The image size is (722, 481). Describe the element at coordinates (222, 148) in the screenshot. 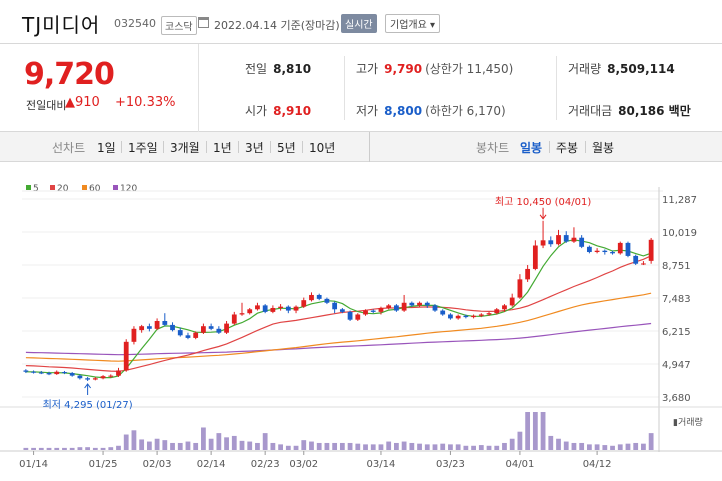

I see `tab-1year: 1년` at that location.